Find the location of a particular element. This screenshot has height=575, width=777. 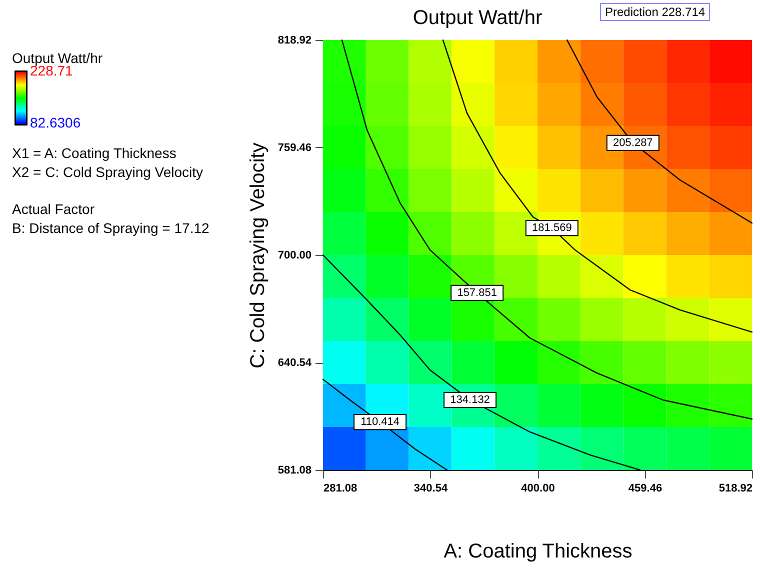

series-label: 134.132 is located at coordinates (470, 400).